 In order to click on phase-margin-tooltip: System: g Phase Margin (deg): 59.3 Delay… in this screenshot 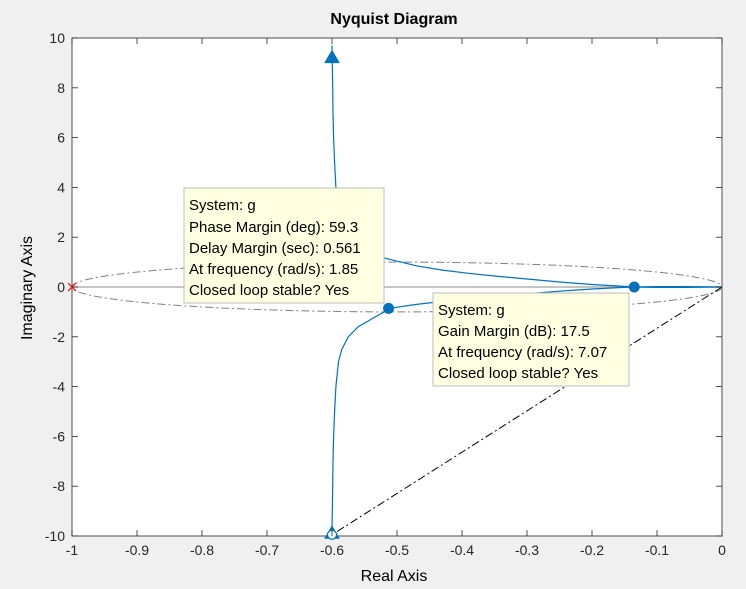, I will do `click(284, 245)`.